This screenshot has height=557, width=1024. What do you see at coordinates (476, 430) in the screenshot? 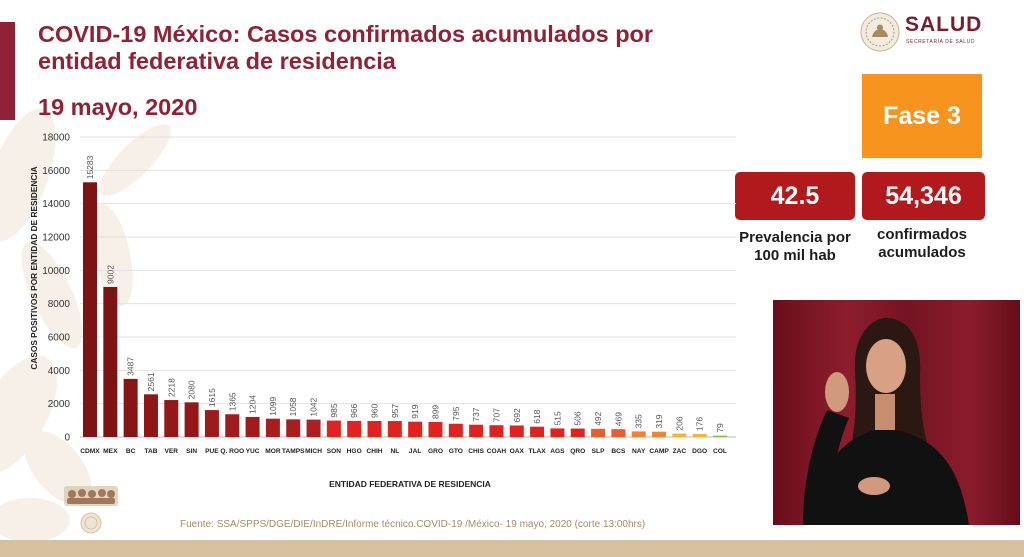
I see `bar-chis` at bounding box center [476, 430].